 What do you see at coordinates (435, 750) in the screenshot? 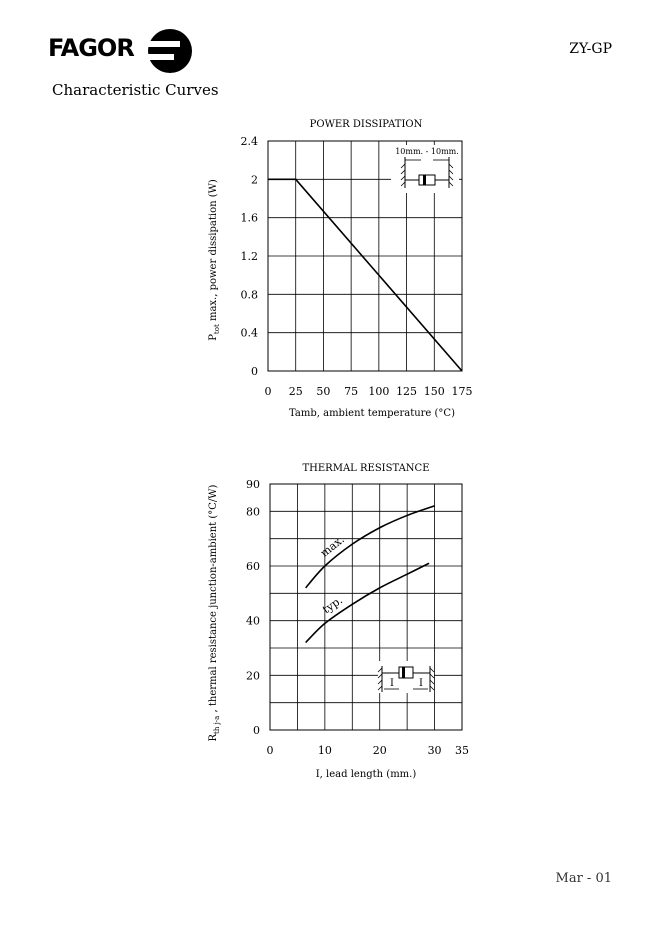
I see `x-tick-label: 30` at bounding box center [435, 750].